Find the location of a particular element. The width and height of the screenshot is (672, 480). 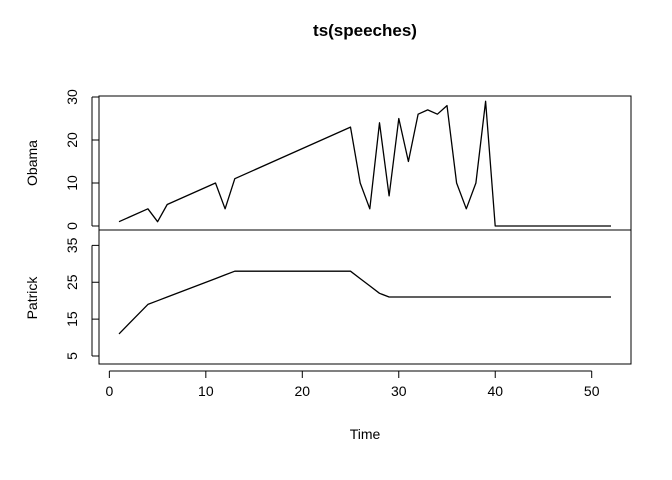

y-tick-label-obama: 20 is located at coordinates (72, 140).